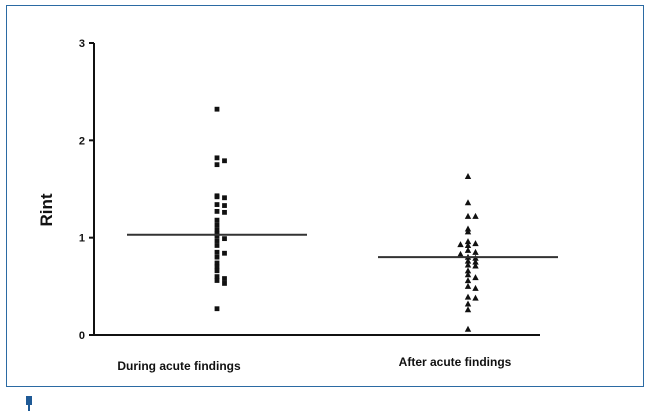  What do you see at coordinates (82, 239) in the screenshot?
I see `y-tick-label: 1` at bounding box center [82, 239].